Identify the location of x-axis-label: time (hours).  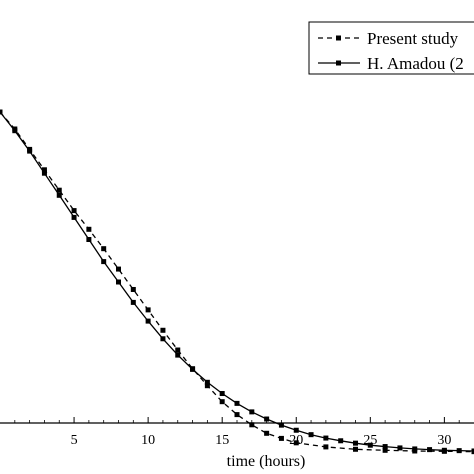
(266, 461).